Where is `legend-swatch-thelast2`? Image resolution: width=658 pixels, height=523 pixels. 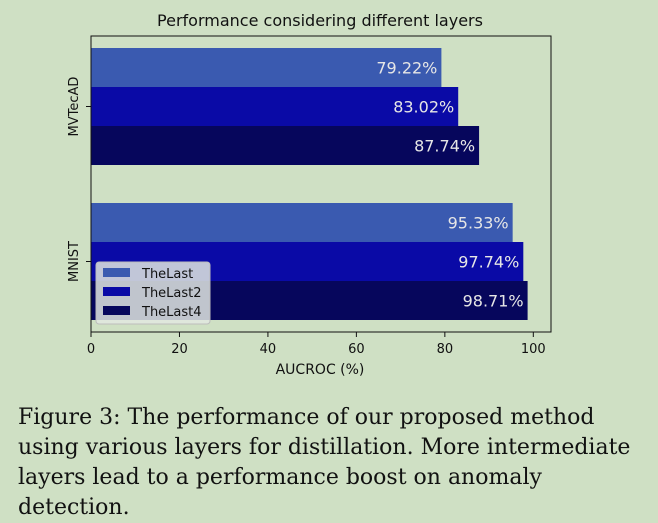 legend-swatch-thelast2 is located at coordinates (116, 291).